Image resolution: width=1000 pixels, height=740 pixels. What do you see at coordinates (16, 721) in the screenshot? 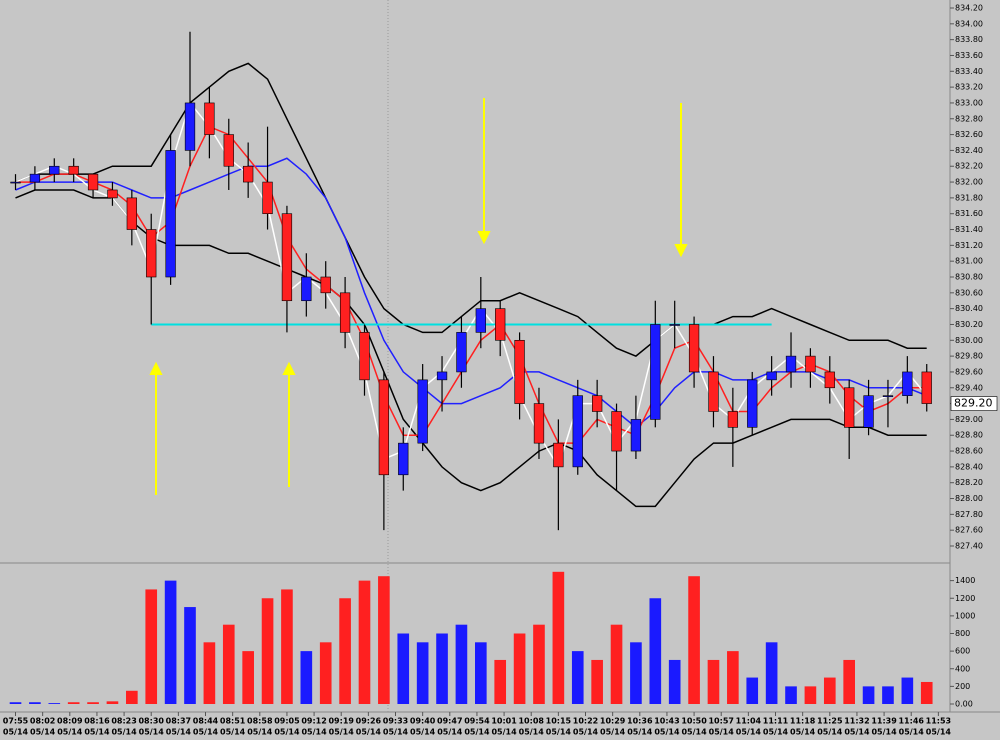
I see `x-tick-label: 07:55` at bounding box center [16, 721].